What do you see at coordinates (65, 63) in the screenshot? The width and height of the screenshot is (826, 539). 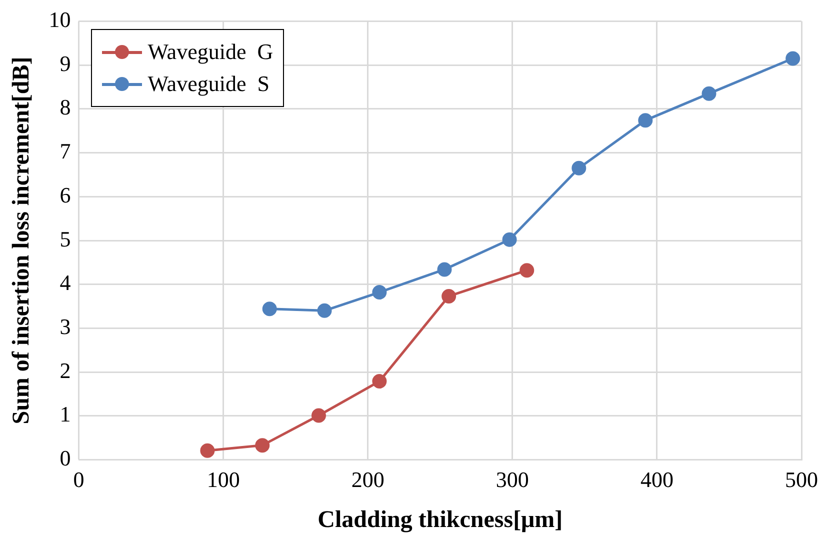 I see `y-tick-label: 9` at bounding box center [65, 63].